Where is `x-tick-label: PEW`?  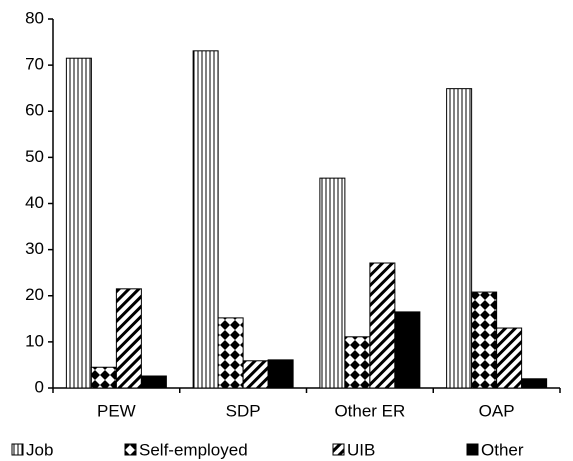
x-tick-label: PEW is located at coordinates (116, 410).